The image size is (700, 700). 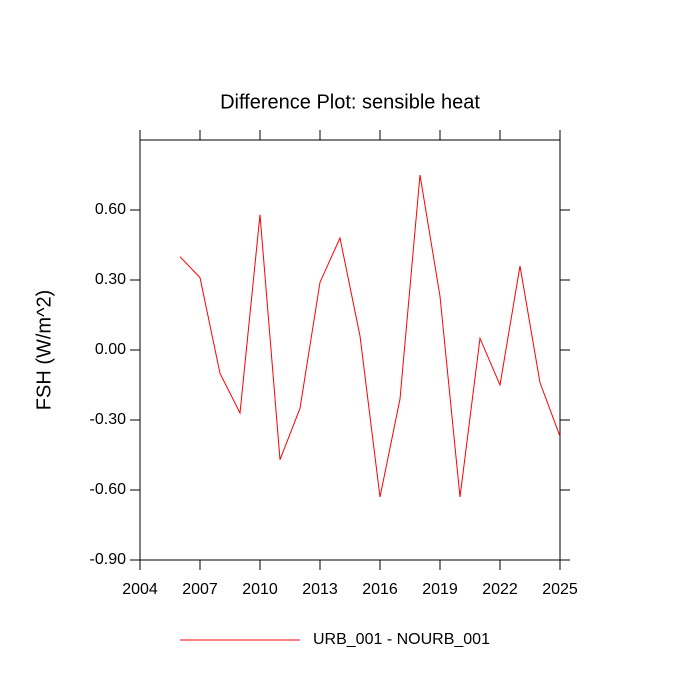 What do you see at coordinates (320, 589) in the screenshot?
I see `x-tick-label: 2013` at bounding box center [320, 589].